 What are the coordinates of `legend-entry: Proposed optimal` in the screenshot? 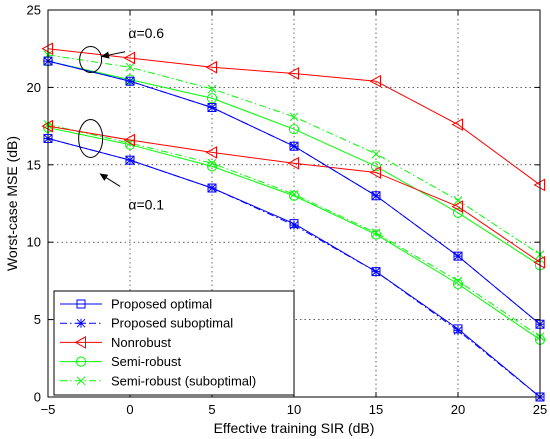 It's located at (136, 304).